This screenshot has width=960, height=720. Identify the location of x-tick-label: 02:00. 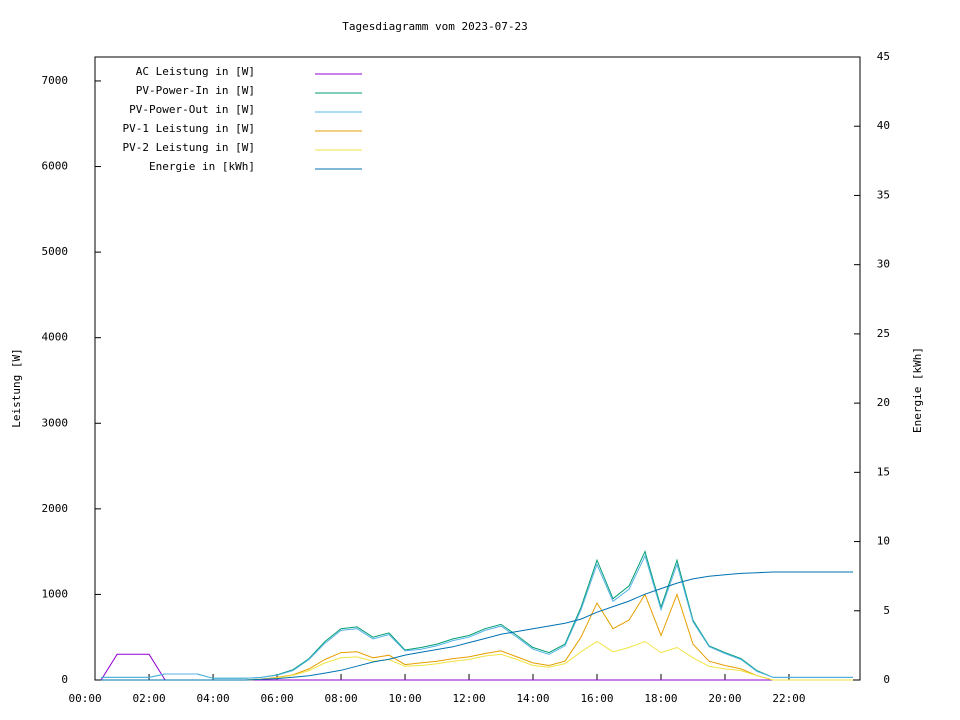
(149, 698).